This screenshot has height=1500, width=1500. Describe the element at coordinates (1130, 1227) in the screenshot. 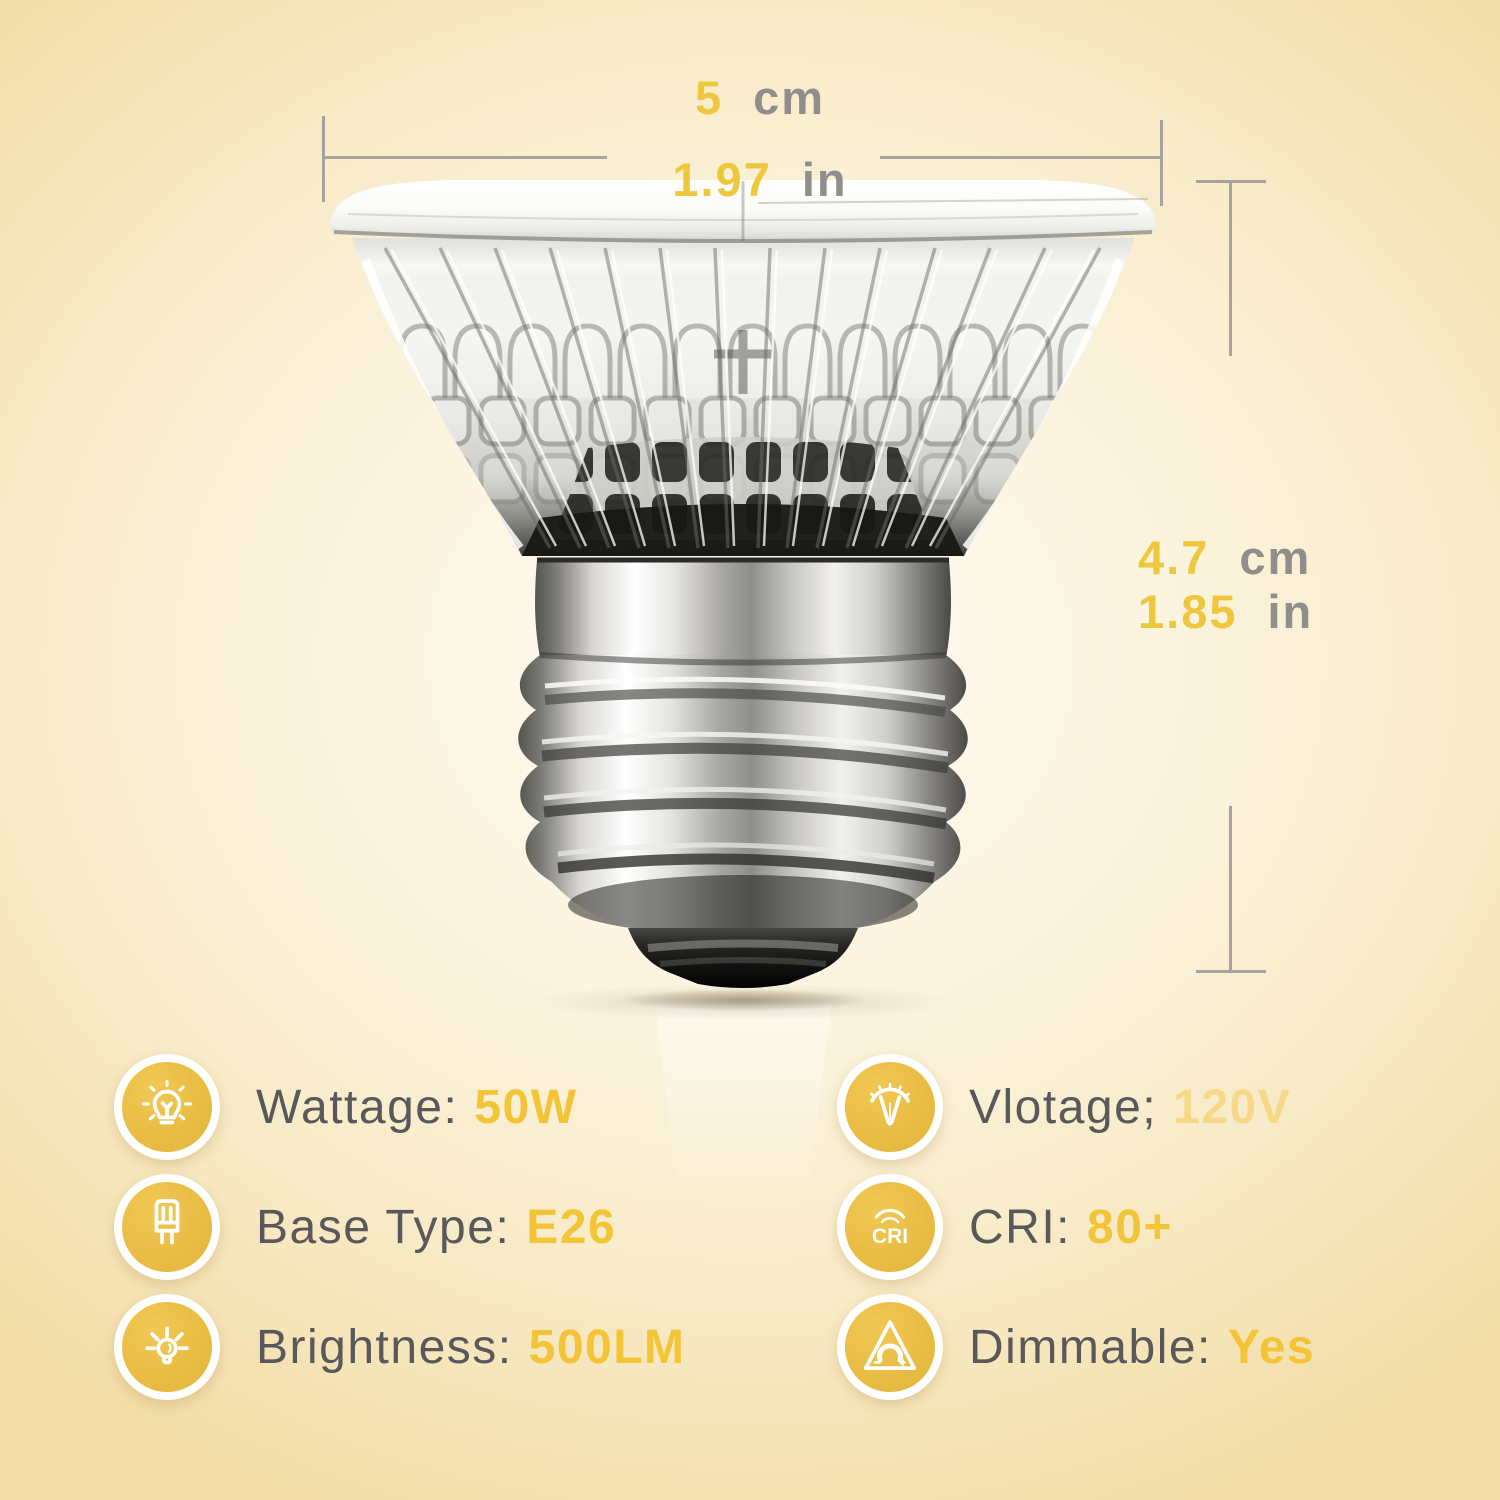

I see `spec-value: 80+` at that location.